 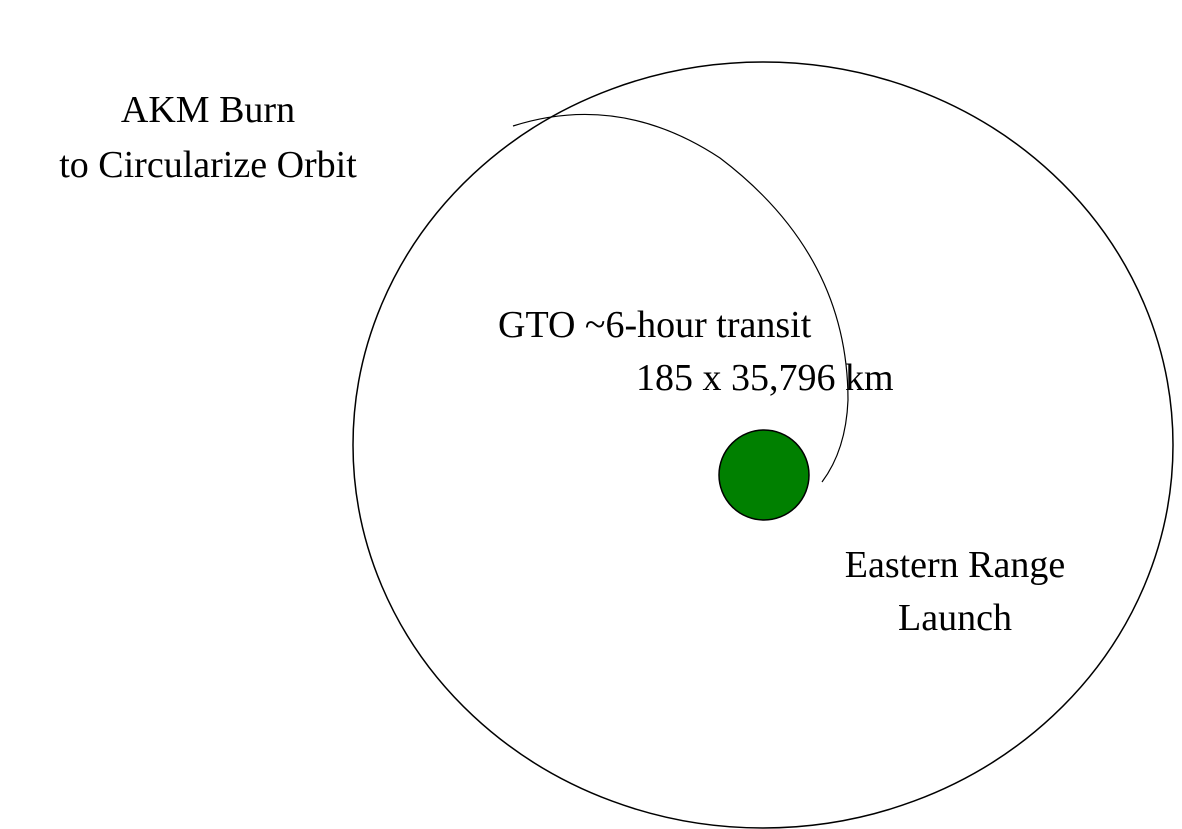 What do you see at coordinates (208, 110) in the screenshot?
I see `akm-label: AKM Burn` at bounding box center [208, 110].